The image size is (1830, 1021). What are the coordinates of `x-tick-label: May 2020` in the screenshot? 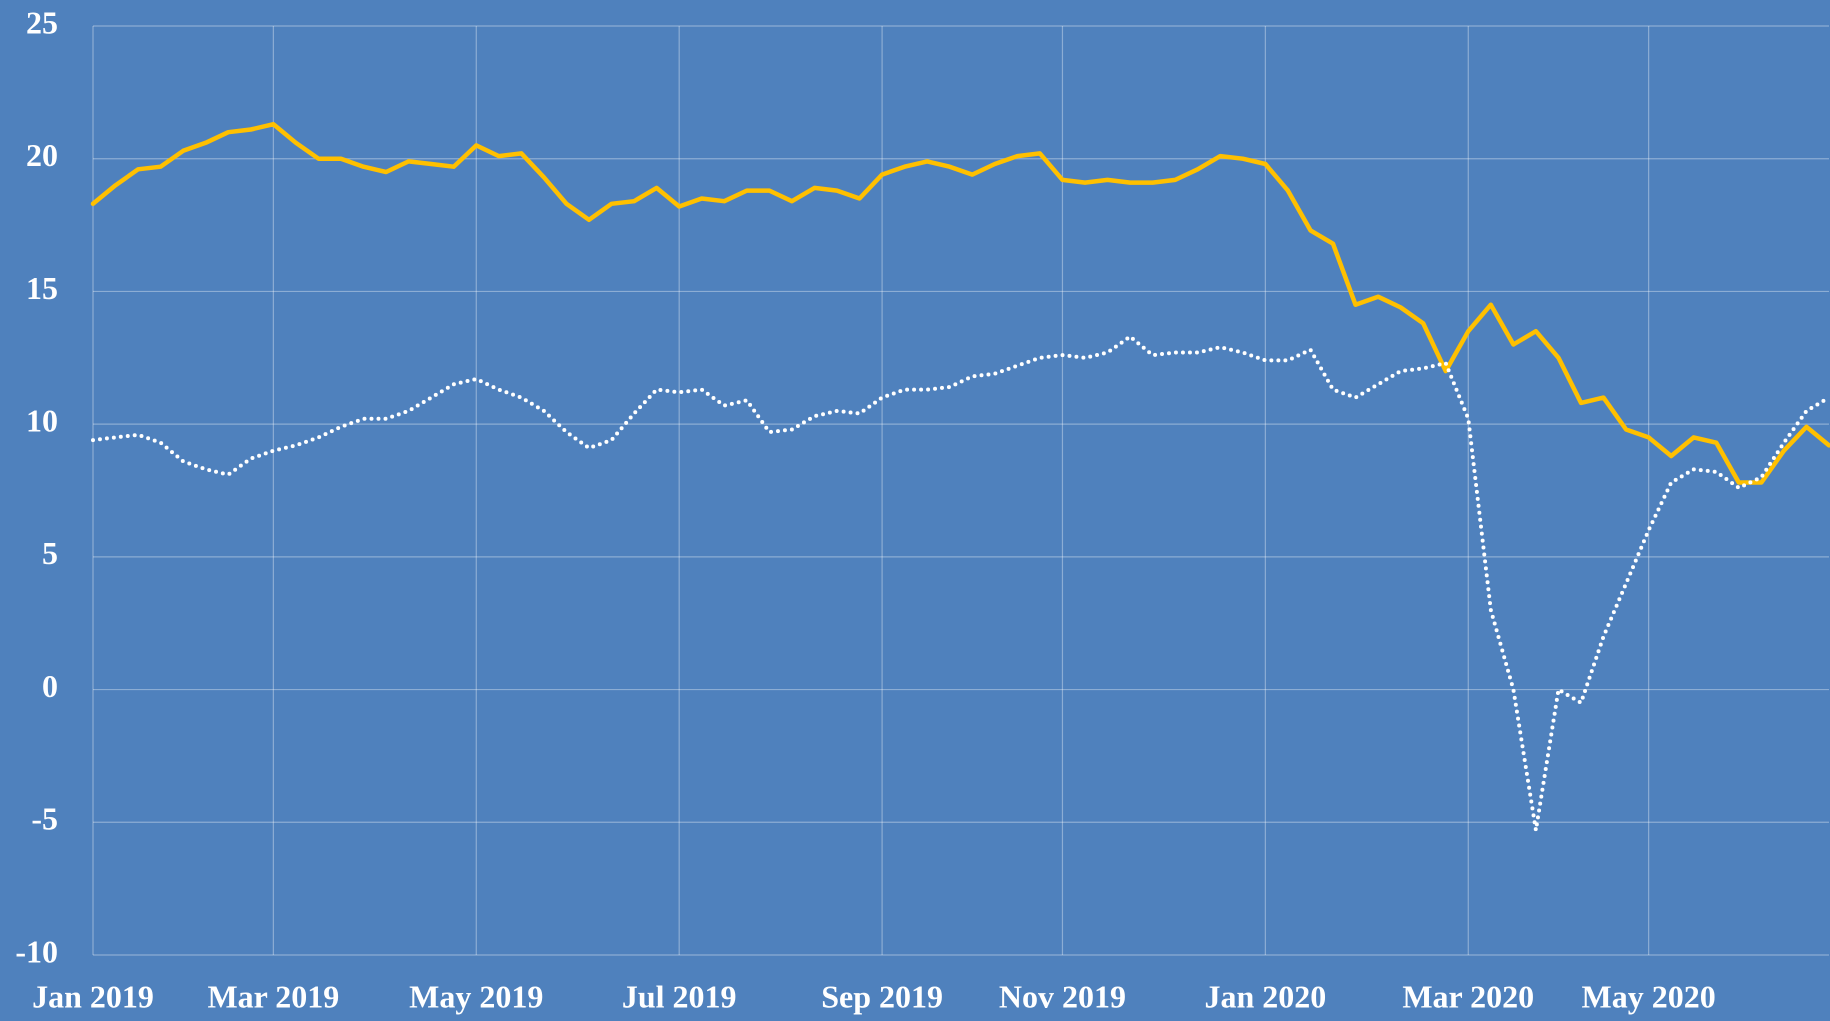 It's located at (1649, 996).